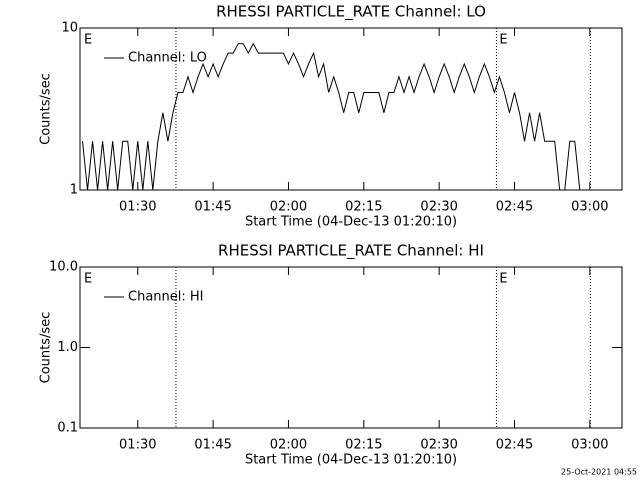  What do you see at coordinates (63, 267) in the screenshot?
I see `y-tick-label: 10.0` at bounding box center [63, 267].